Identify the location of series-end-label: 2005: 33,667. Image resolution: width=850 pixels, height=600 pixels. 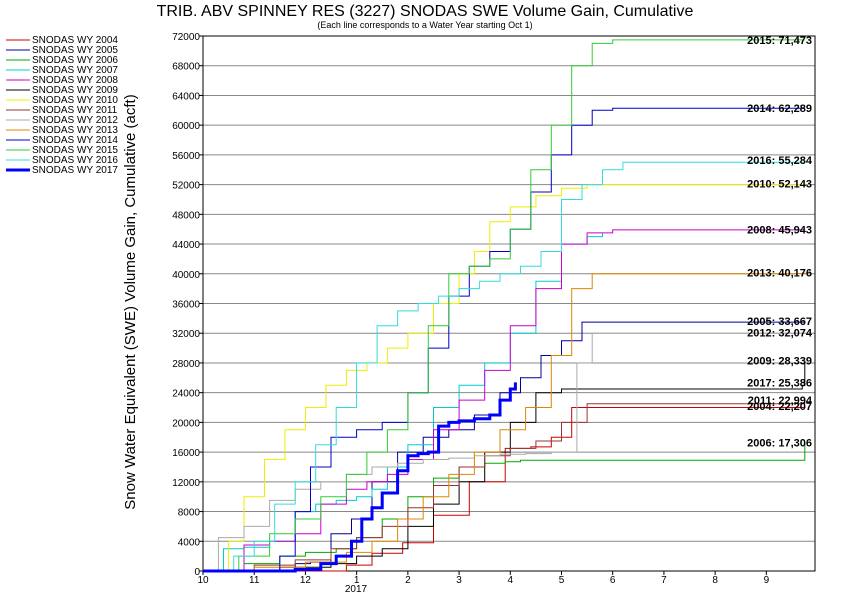
(779, 322).